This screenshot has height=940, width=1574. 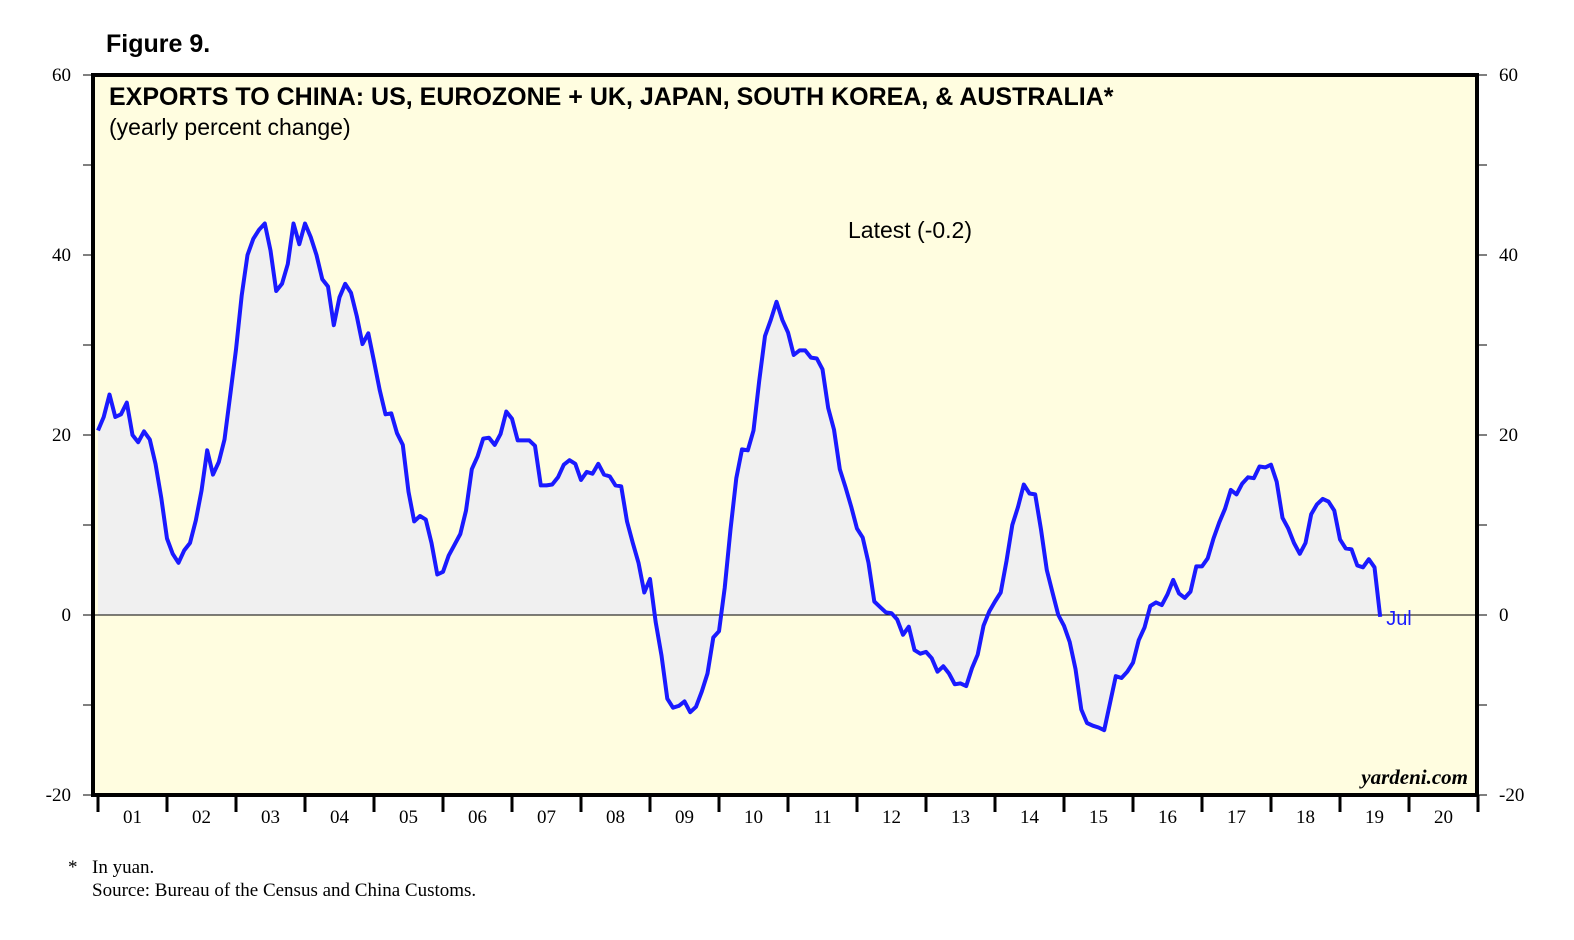 I want to click on x-tick-label: 07, so click(x=546, y=817).